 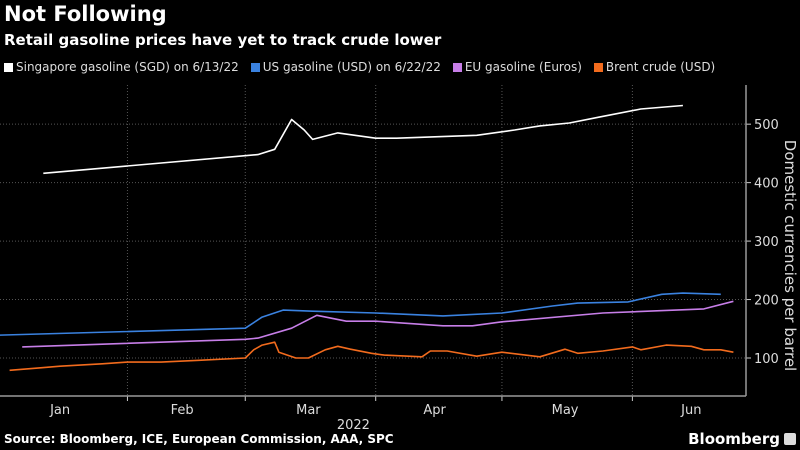 I want to click on y-tick-label: 200, so click(x=766, y=301).